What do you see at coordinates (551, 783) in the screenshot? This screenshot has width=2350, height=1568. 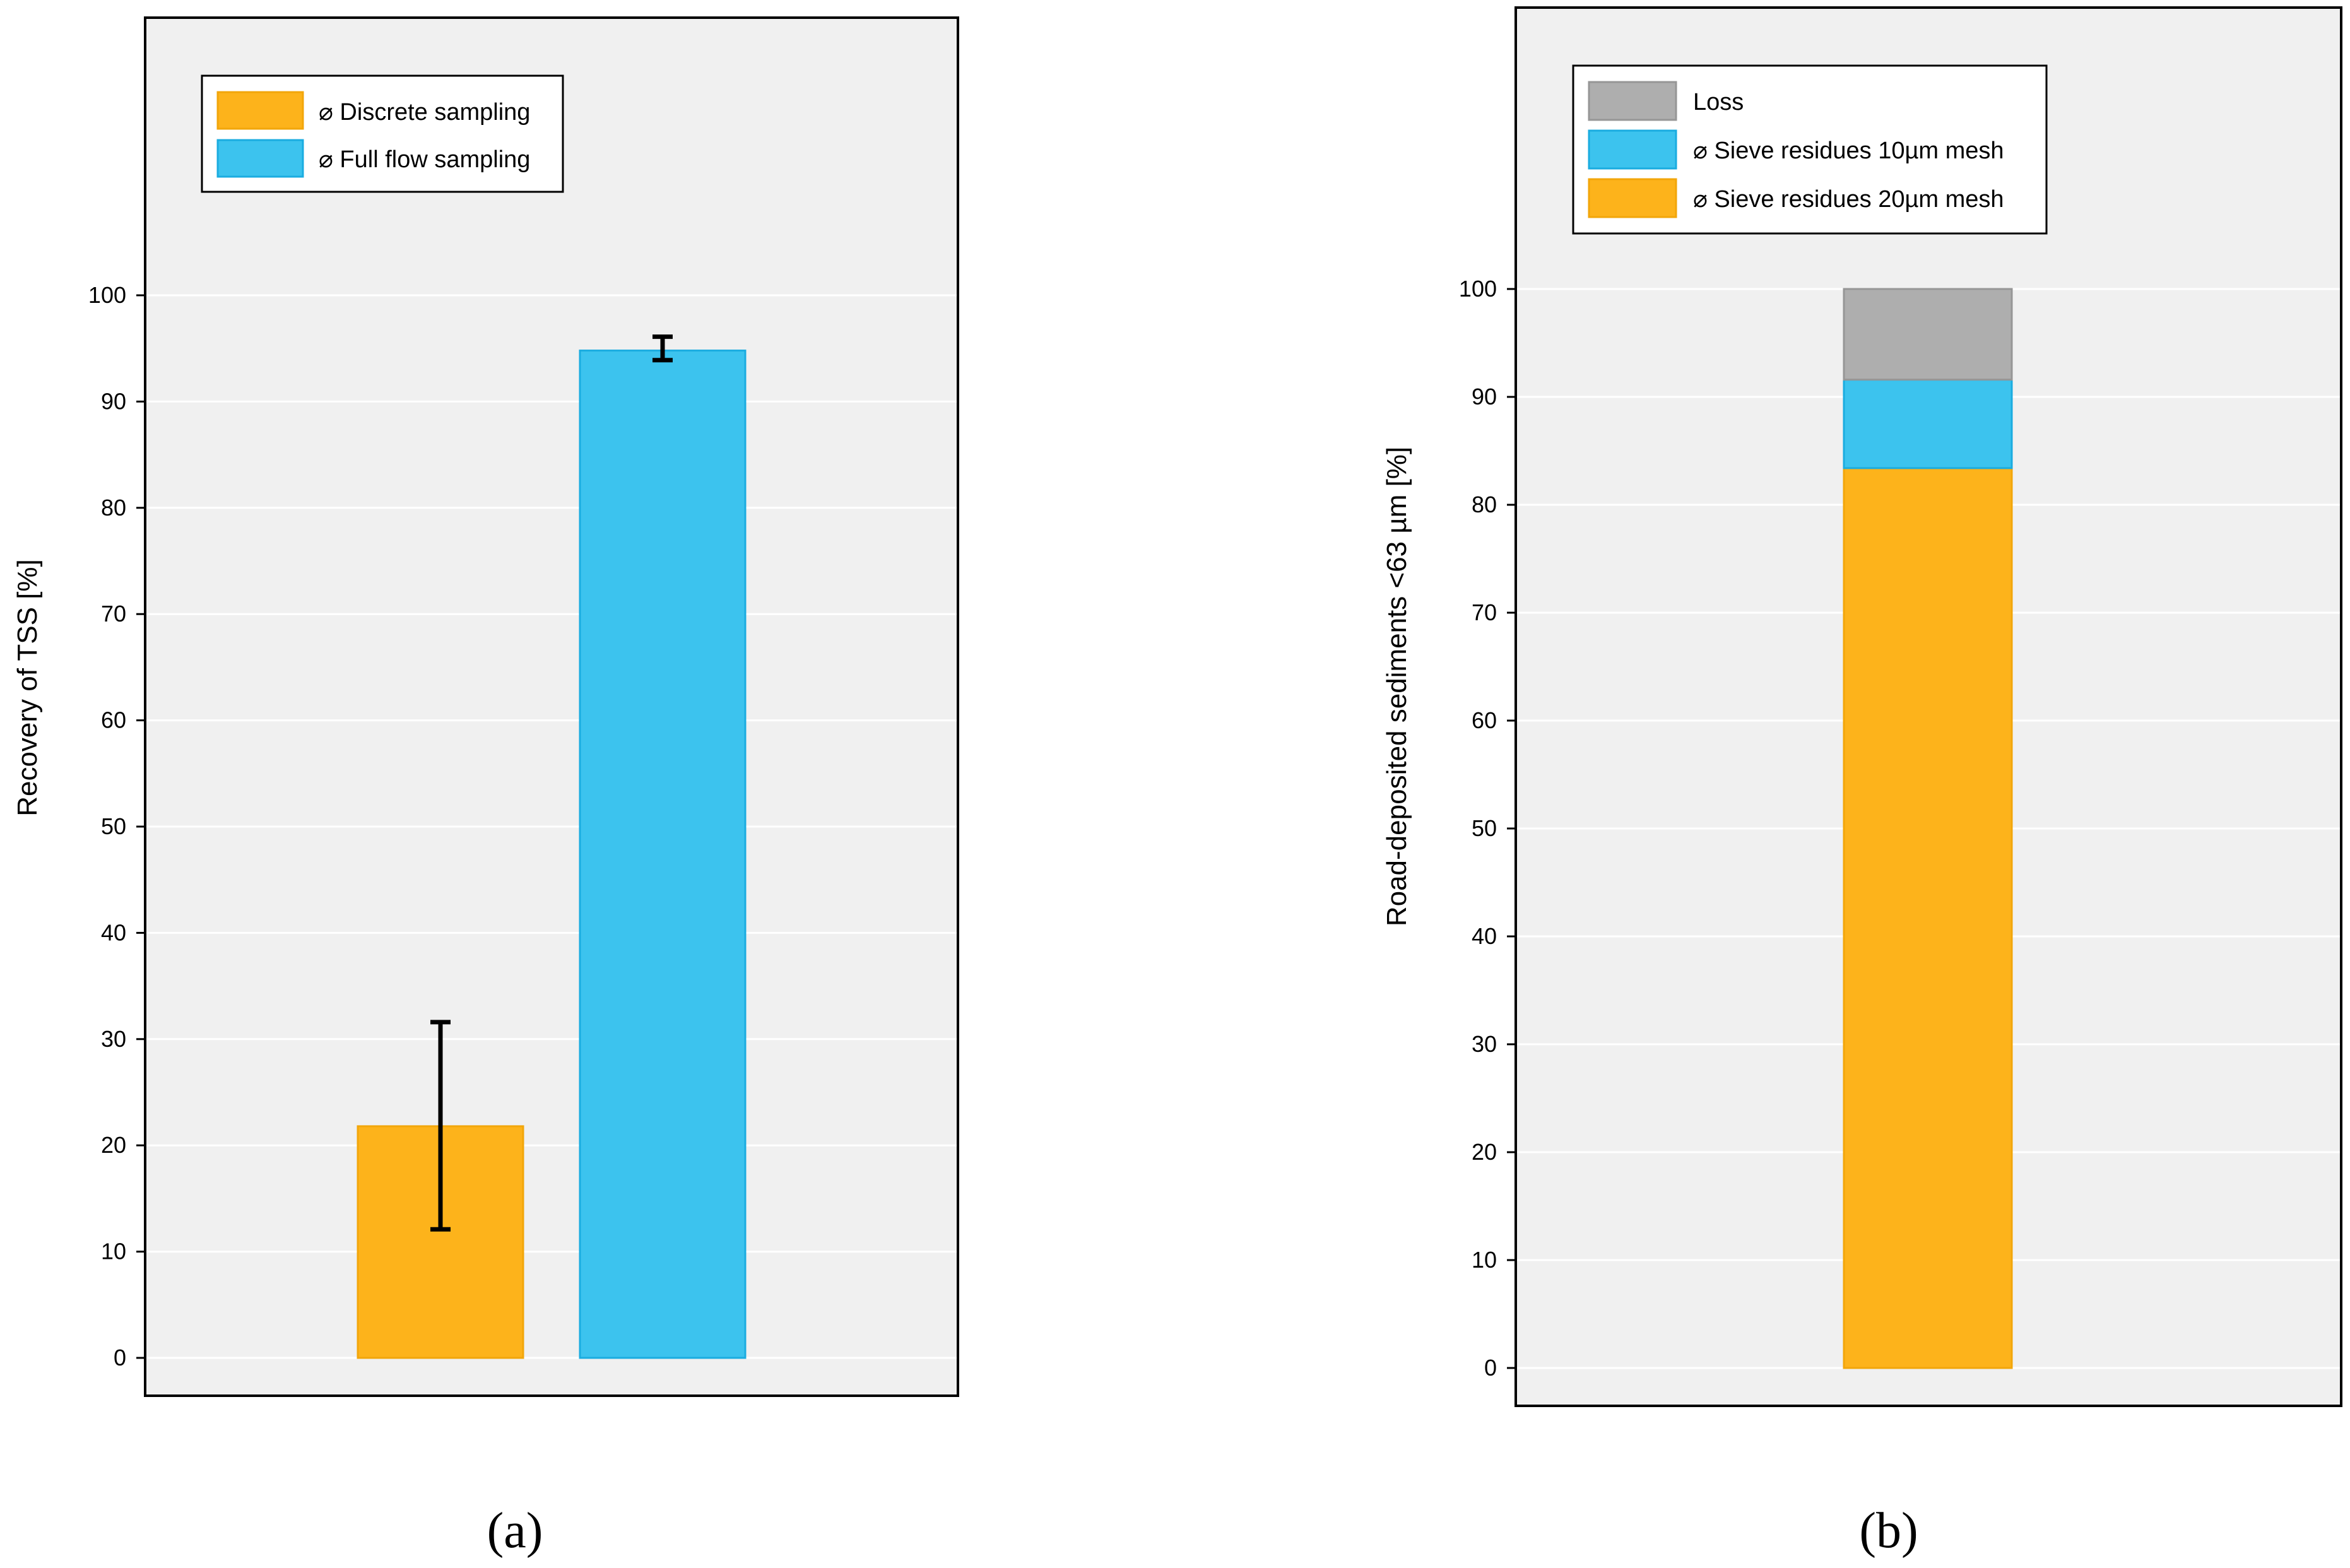 I see `error-bars-a` at bounding box center [551, 783].